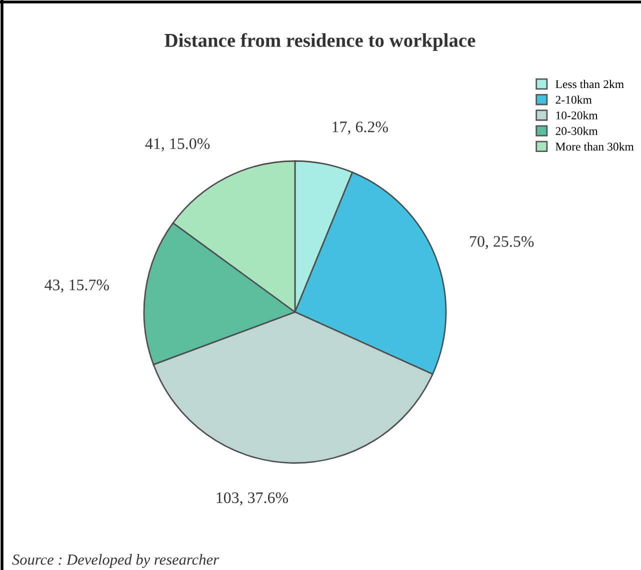  What do you see at coordinates (360, 128) in the screenshot?
I see `data-label: 17, 6.2%` at bounding box center [360, 128].